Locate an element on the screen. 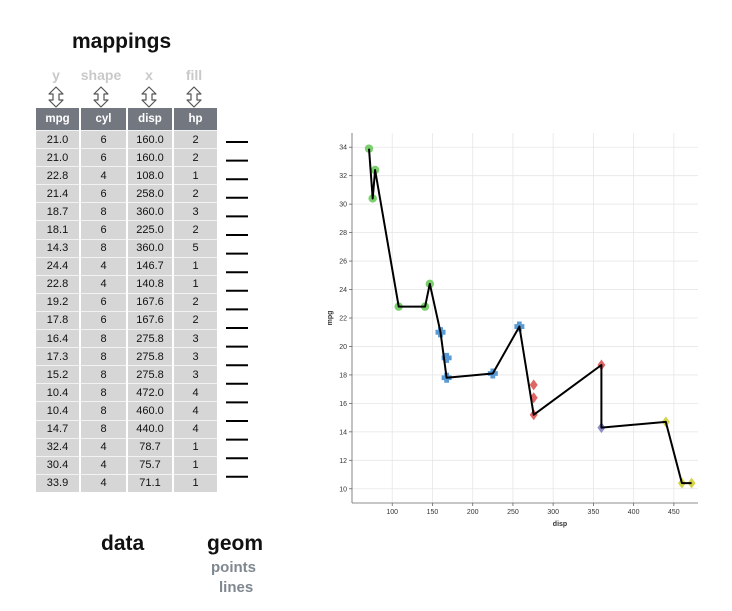 This screenshot has width=732, height=611. table-row: 21.4 6 258.0 2 is located at coordinates (126, 193).